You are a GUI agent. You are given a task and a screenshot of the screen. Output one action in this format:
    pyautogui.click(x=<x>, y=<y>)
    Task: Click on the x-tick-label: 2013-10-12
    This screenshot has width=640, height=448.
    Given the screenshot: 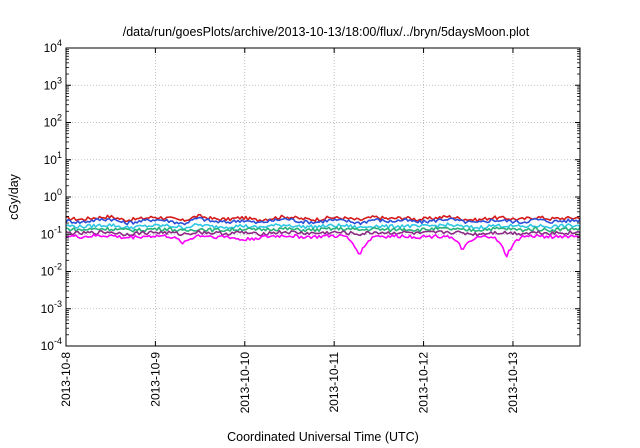 What is the action you would take?
    pyautogui.click(x=424, y=383)
    